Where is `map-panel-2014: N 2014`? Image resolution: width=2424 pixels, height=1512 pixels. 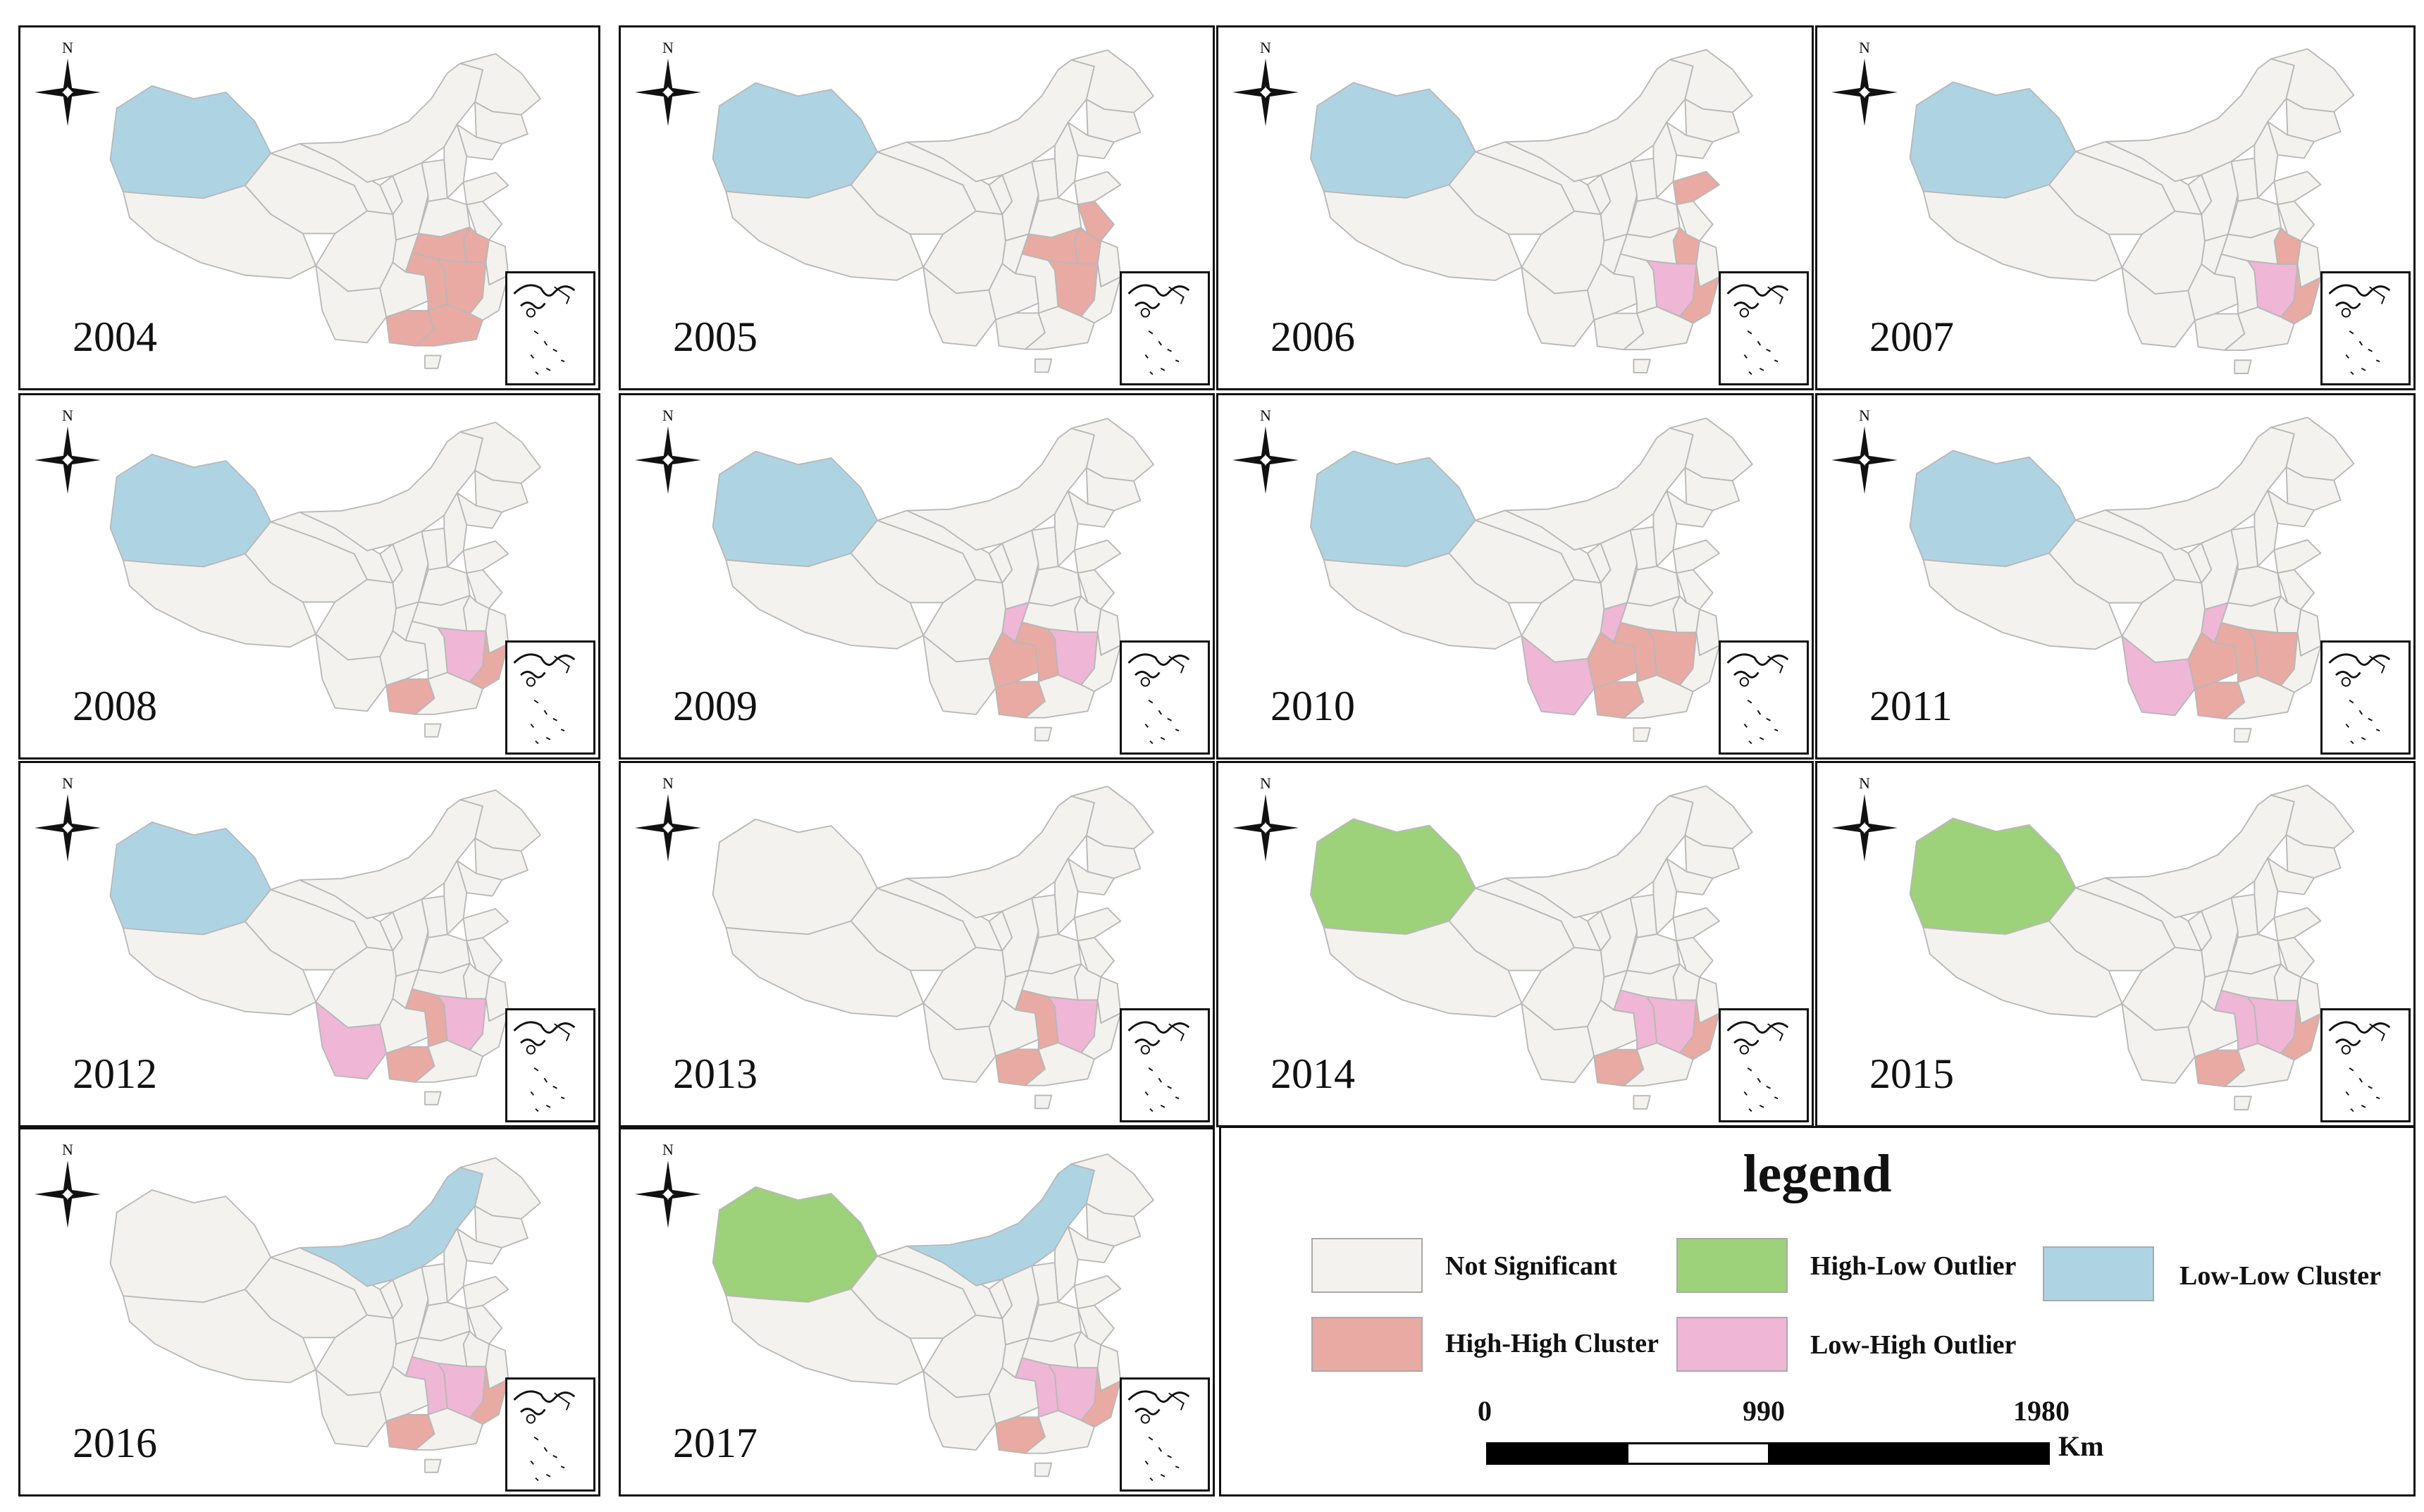 map-panel-2014: N 2014 is located at coordinates (1515, 944).